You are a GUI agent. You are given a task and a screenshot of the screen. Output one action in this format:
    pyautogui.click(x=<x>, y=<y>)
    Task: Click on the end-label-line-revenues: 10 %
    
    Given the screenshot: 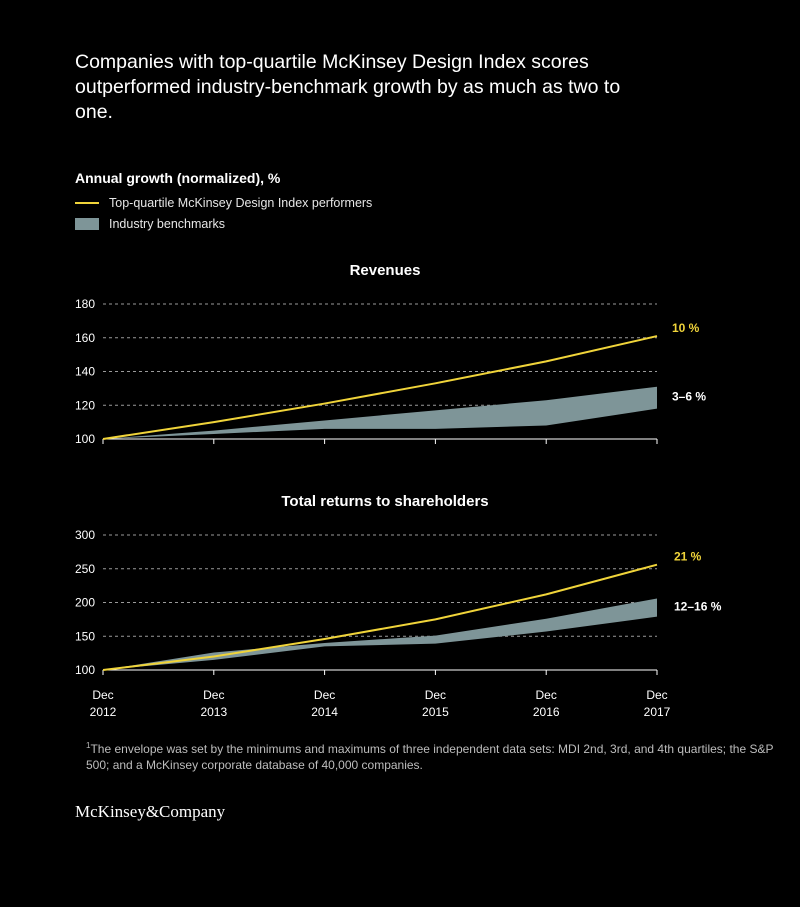 What is the action you would take?
    pyautogui.click(x=686, y=328)
    